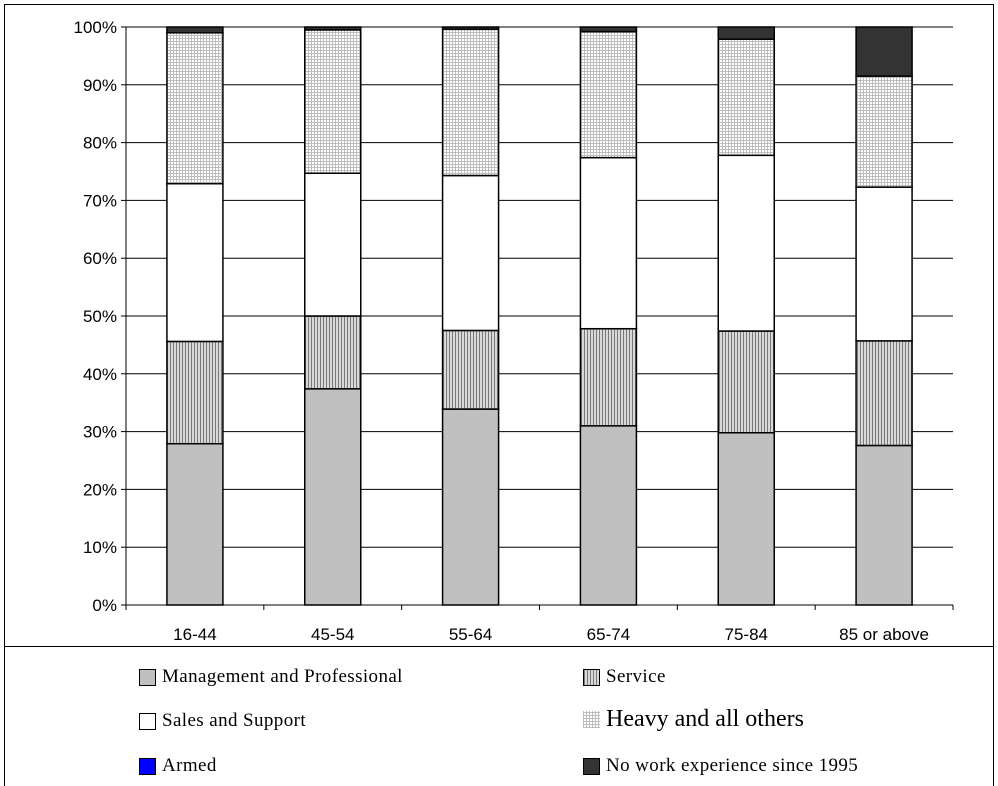 The height and width of the screenshot is (786, 998). I want to click on legend-item-no-work: No work experience since 1995, so click(720, 766).